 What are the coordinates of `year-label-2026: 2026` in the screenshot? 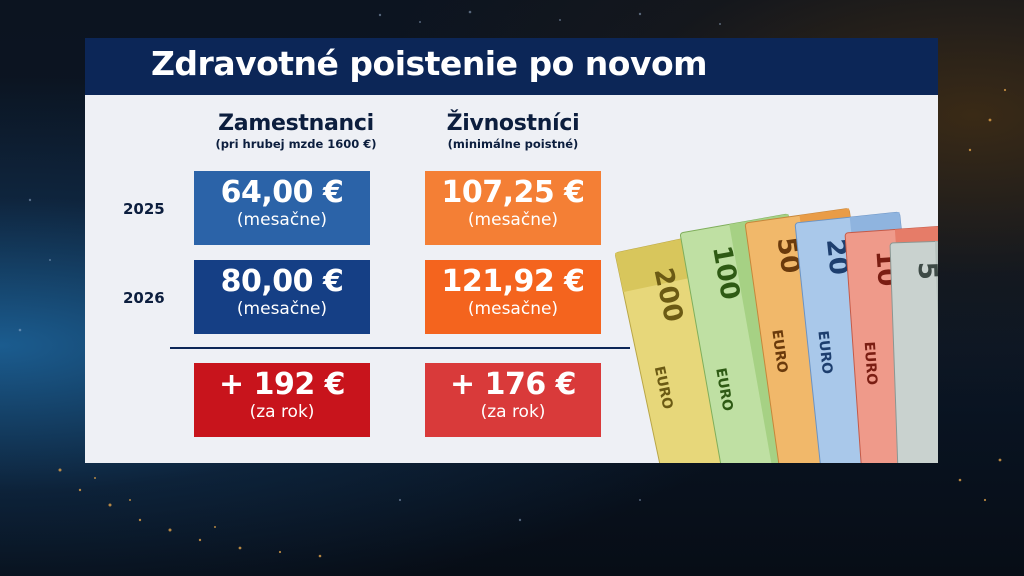 It's located at (144, 298).